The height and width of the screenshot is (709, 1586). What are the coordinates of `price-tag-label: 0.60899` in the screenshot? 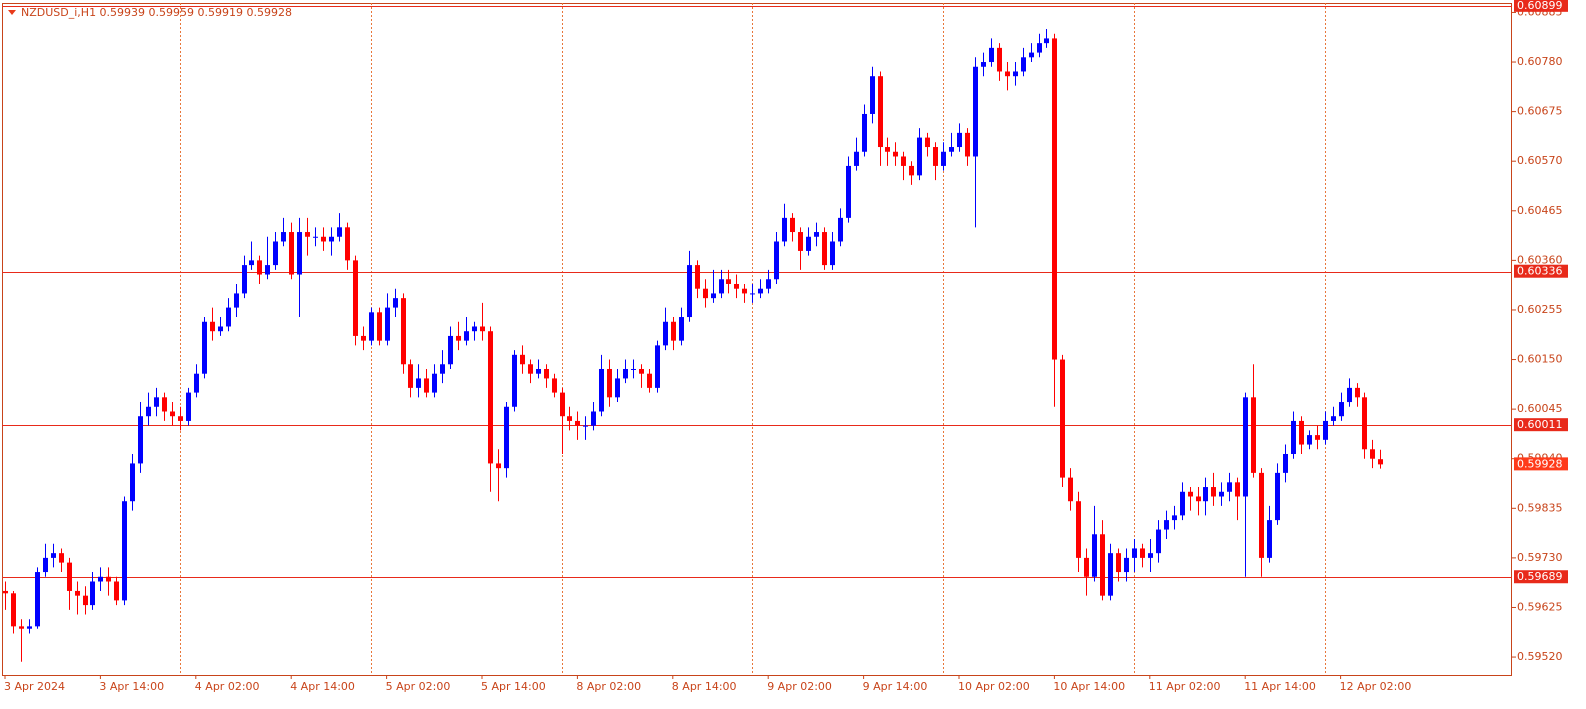 It's located at (1540, 6).